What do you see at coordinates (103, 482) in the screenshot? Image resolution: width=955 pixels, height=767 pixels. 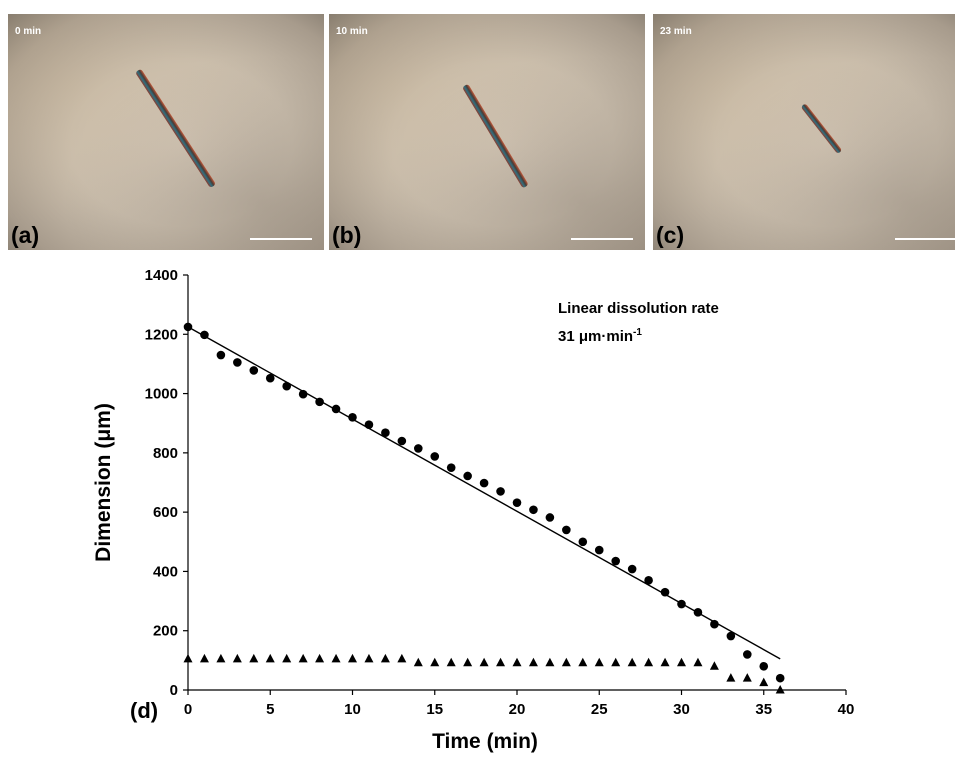 I see `y-axis-title: Dimension (μm)` at bounding box center [103, 482].